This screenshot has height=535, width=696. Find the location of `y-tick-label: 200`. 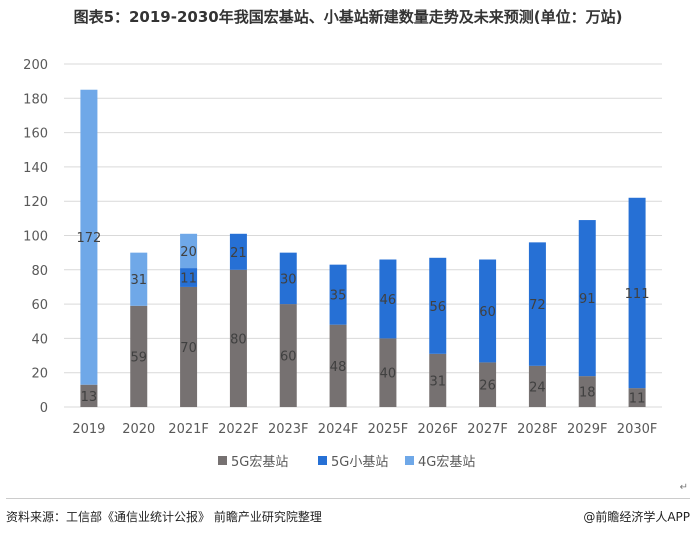

y-tick-label: 200 is located at coordinates (35, 65).